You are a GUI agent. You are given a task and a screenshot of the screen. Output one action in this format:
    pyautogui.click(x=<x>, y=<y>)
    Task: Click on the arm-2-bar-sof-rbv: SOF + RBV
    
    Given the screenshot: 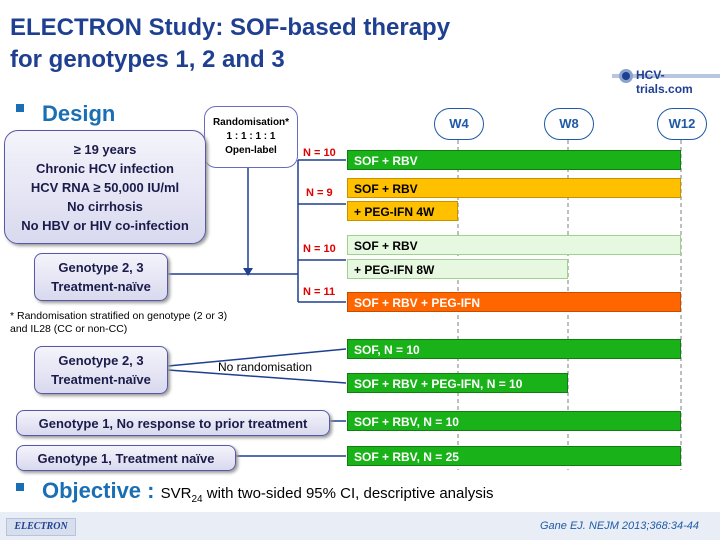 What is the action you would take?
    pyautogui.click(x=514, y=188)
    